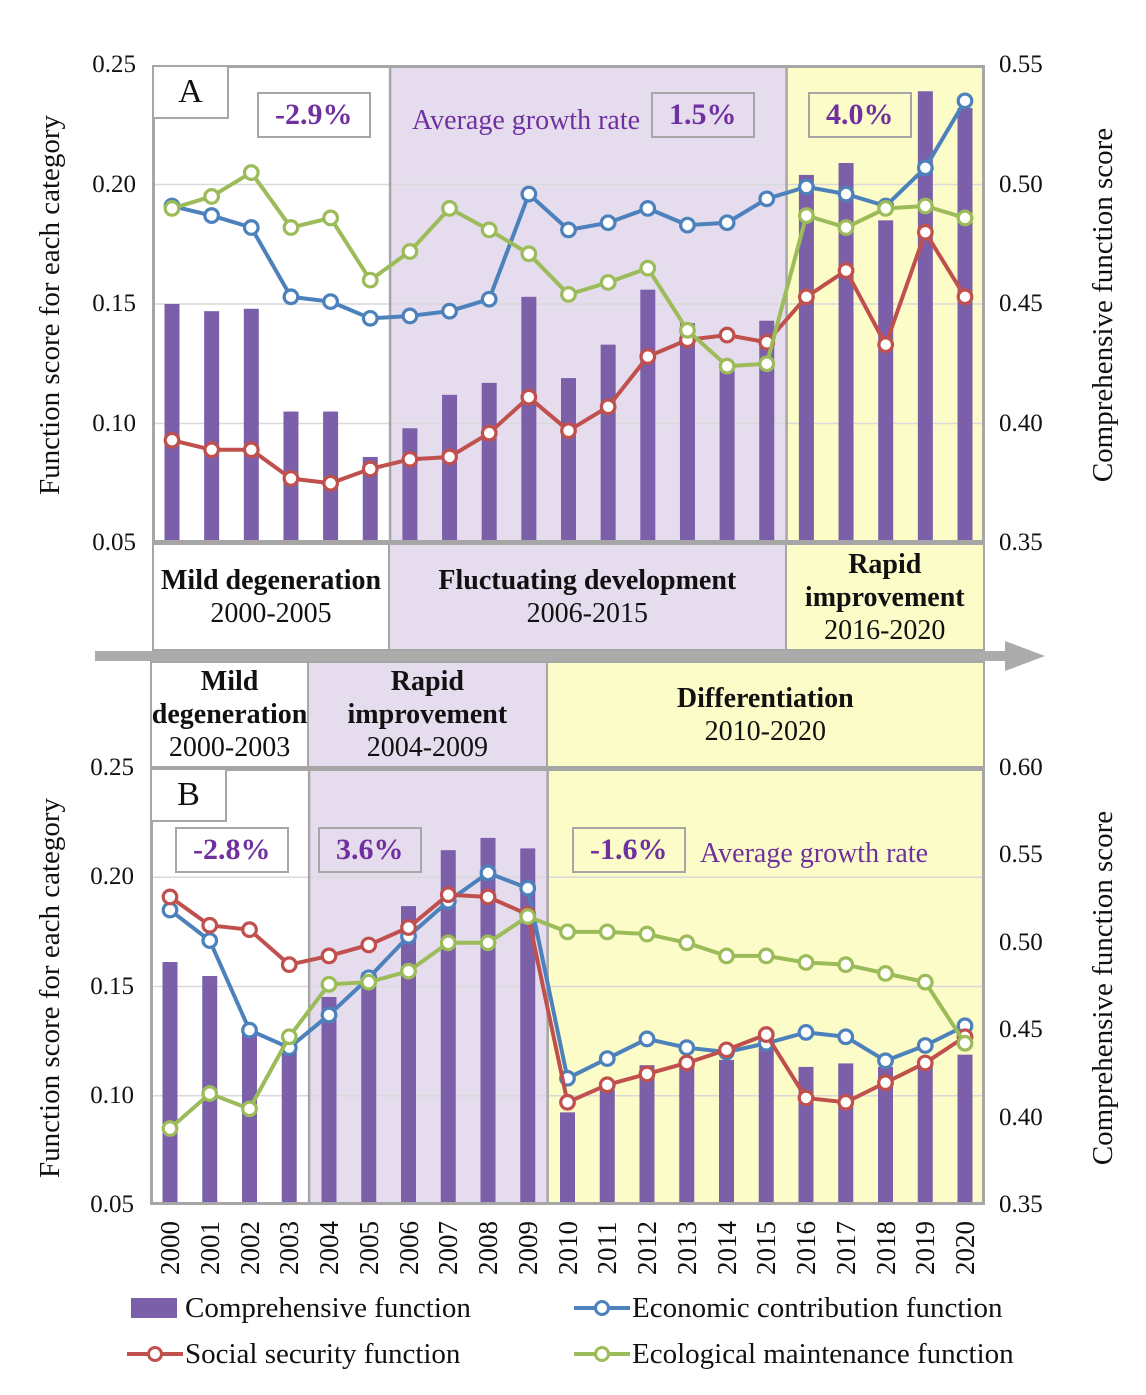  Describe the element at coordinates (112, 877) in the screenshot. I see `left-axis-tick-label: 0.20` at that location.